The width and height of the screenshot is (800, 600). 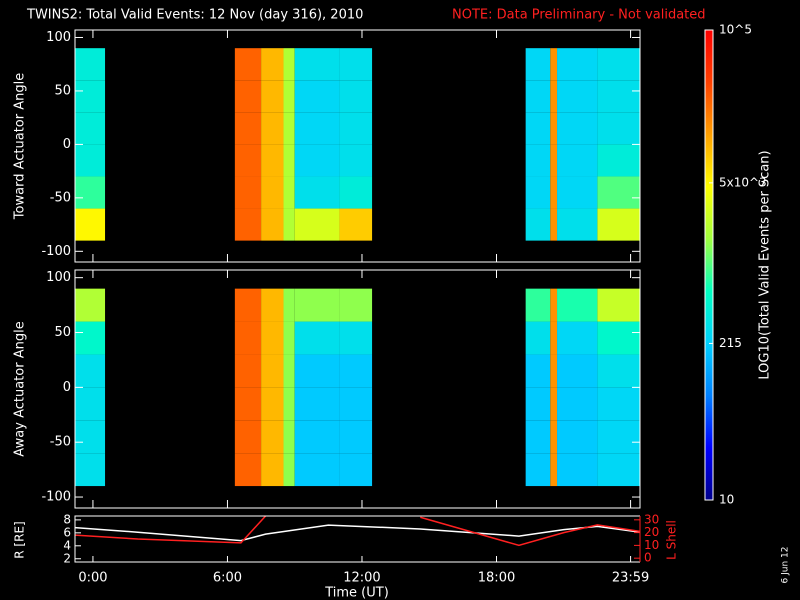 I want to click on y-tick-label: 4, so click(x=67, y=545).